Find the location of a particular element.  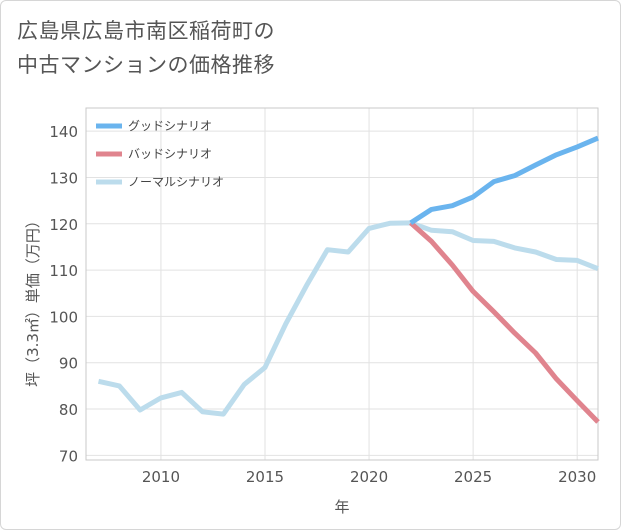

x-axis-ticks: 2010 2015 2020 2025 2030 is located at coordinates (369, 477).